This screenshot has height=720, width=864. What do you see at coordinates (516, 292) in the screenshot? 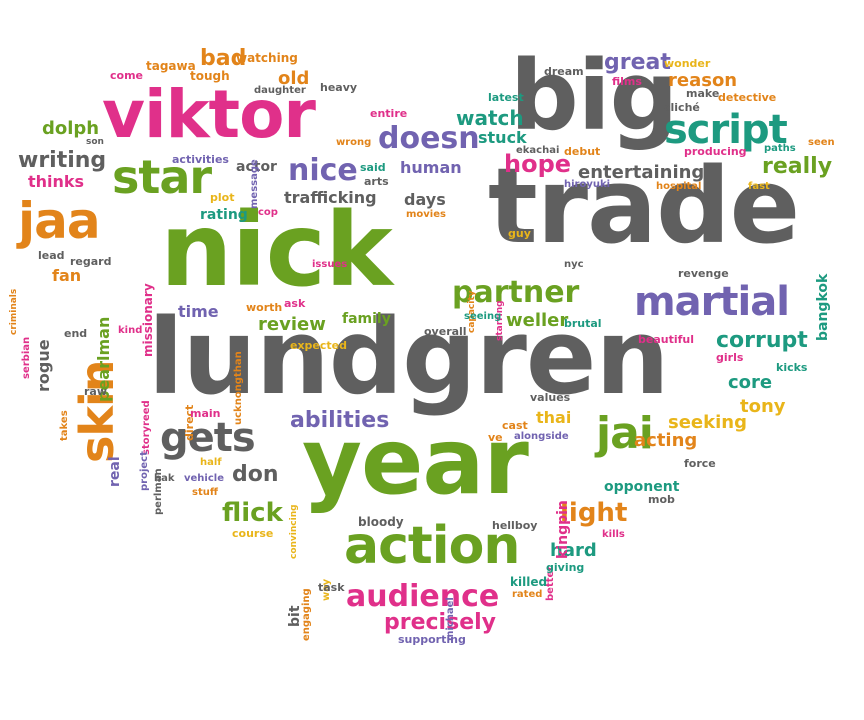
I see `cloud-word: partner` at bounding box center [516, 292].